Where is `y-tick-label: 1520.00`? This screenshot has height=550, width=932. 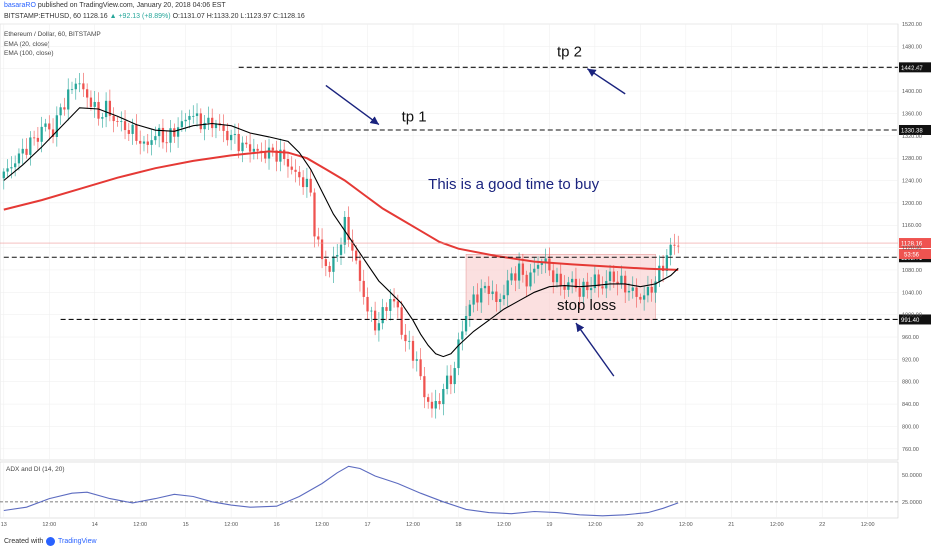
y-tick-label: 1520.00 is located at coordinates (912, 25).